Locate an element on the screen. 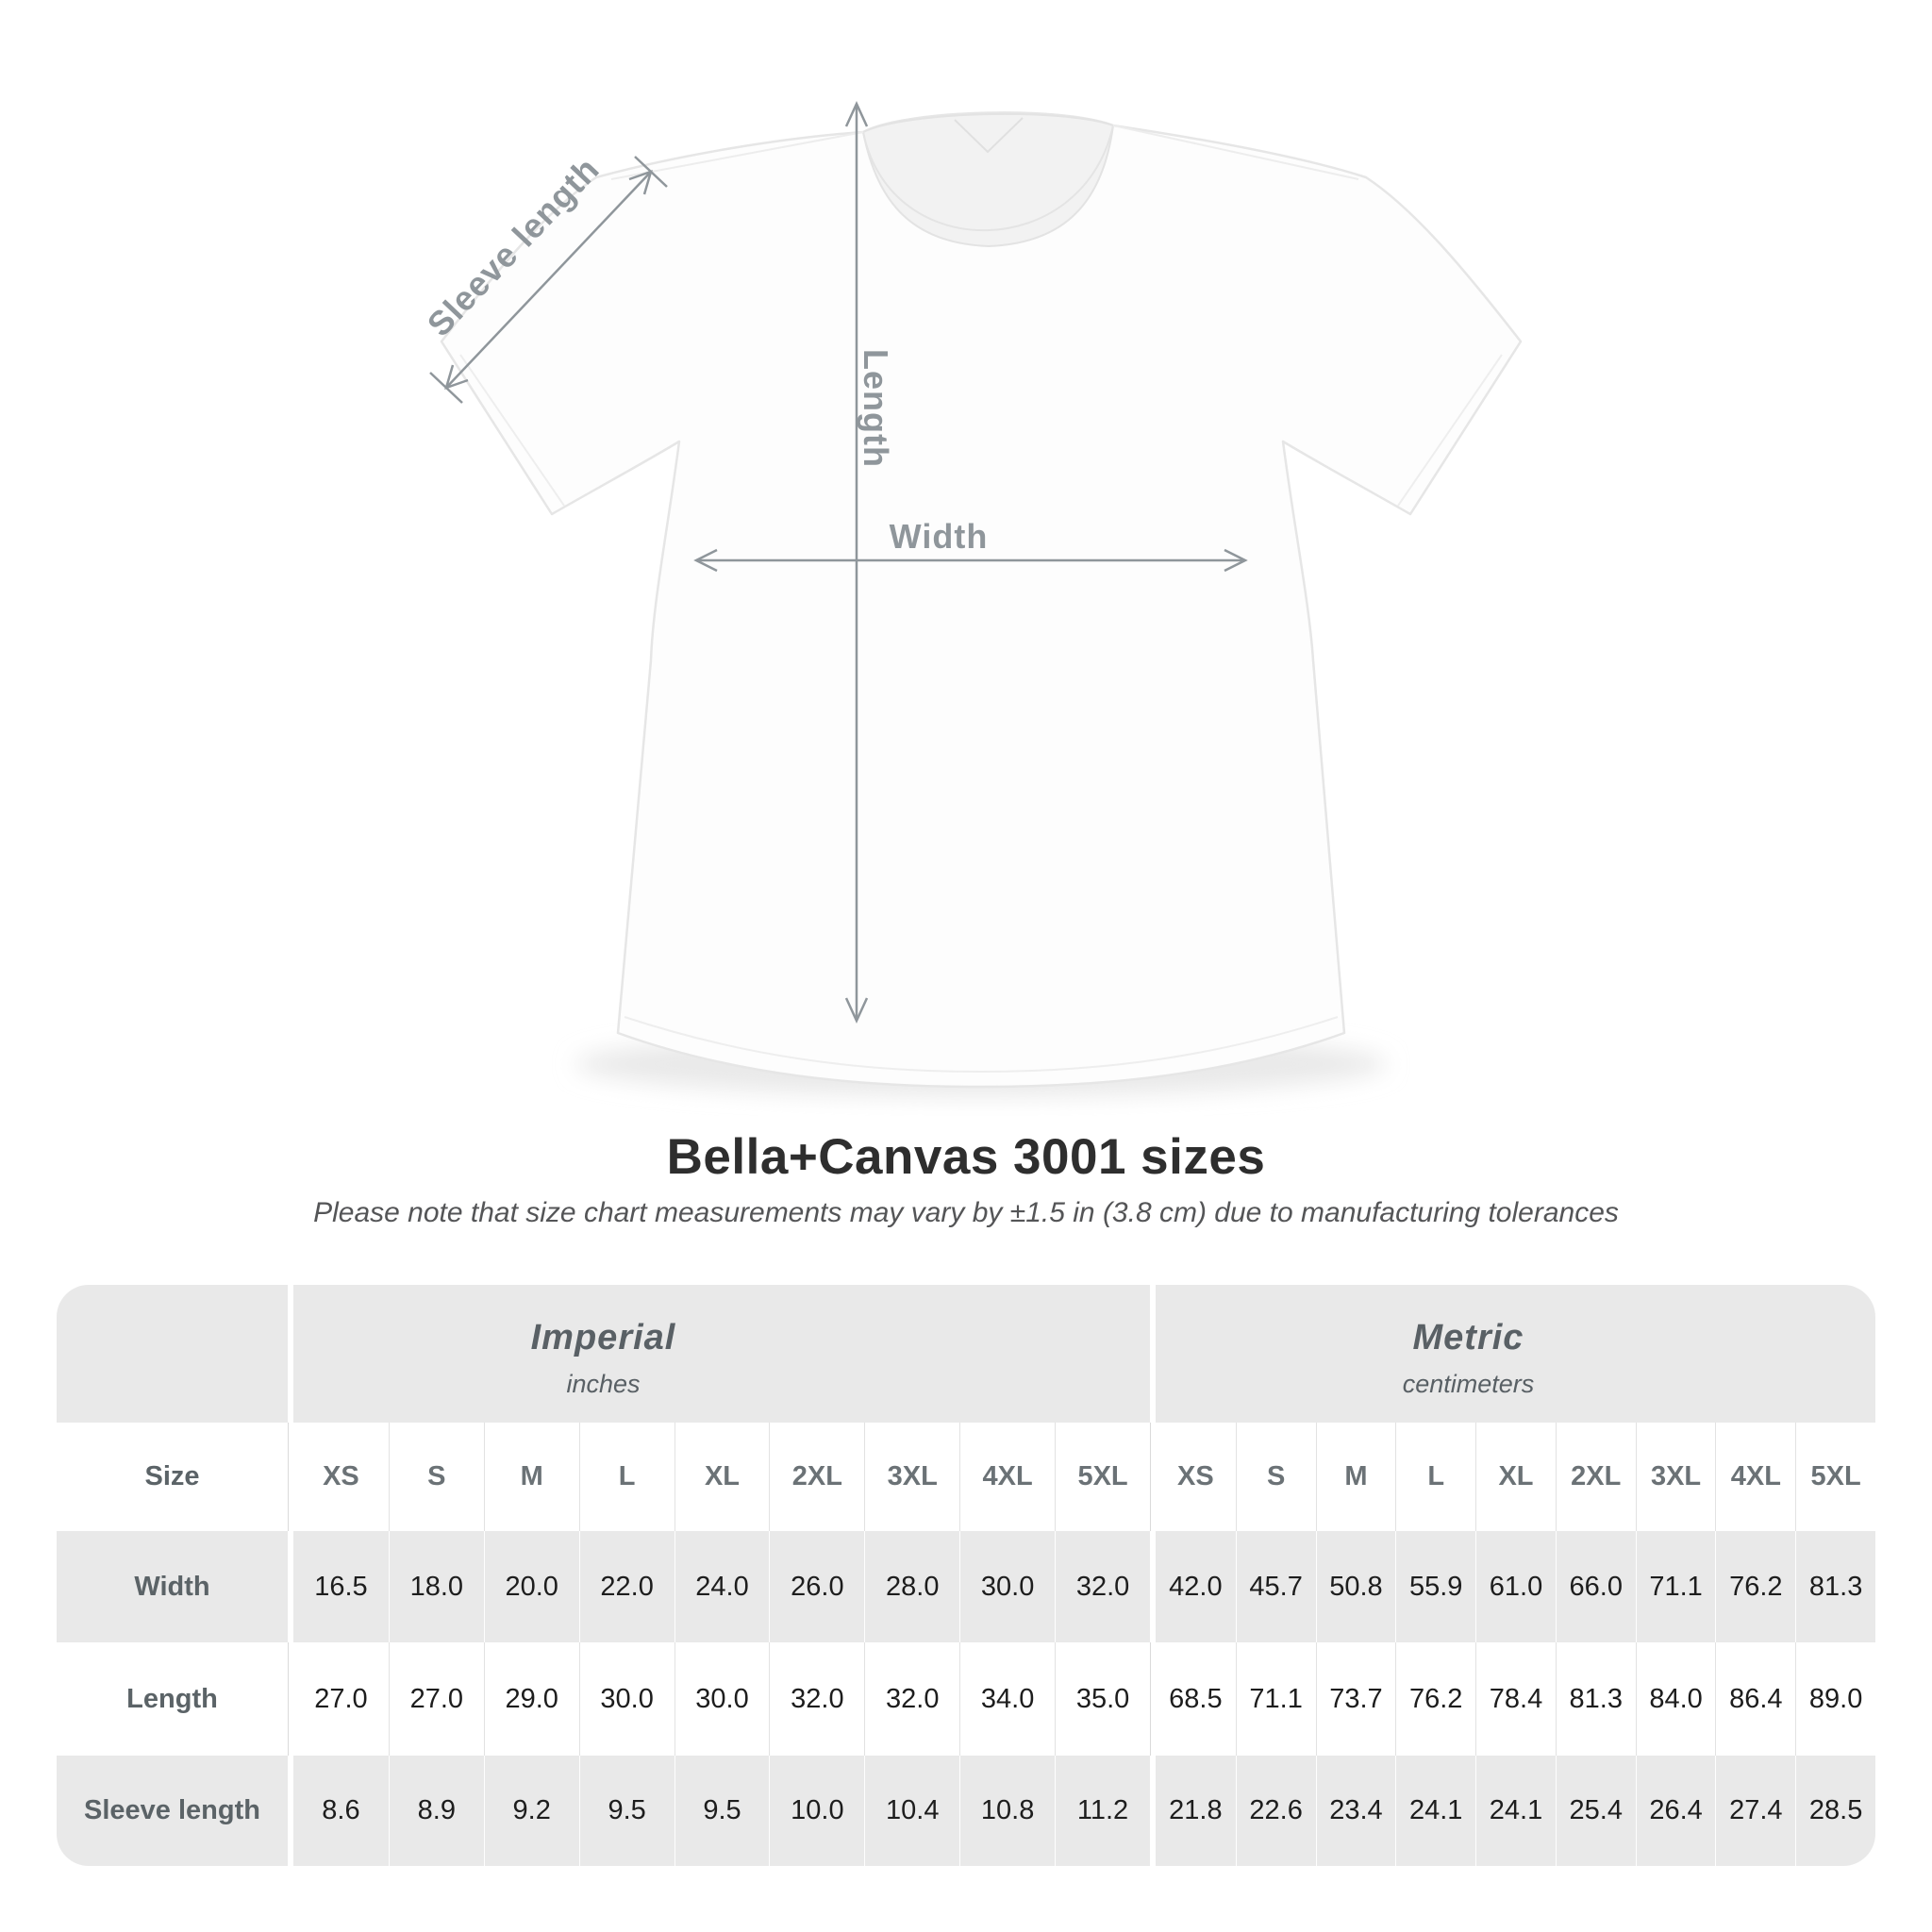 The image size is (1932, 1932). table-cell: 26.0 is located at coordinates (817, 1586).